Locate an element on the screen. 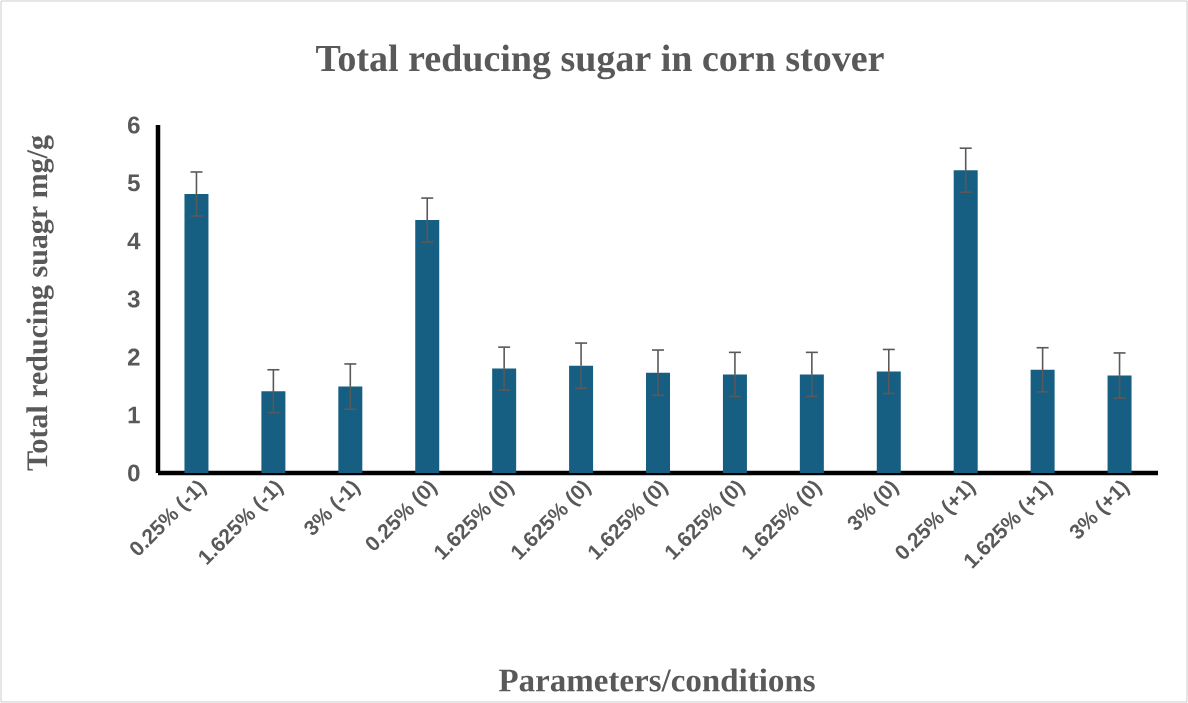  y-tick-label: 3 is located at coordinates (133, 299).